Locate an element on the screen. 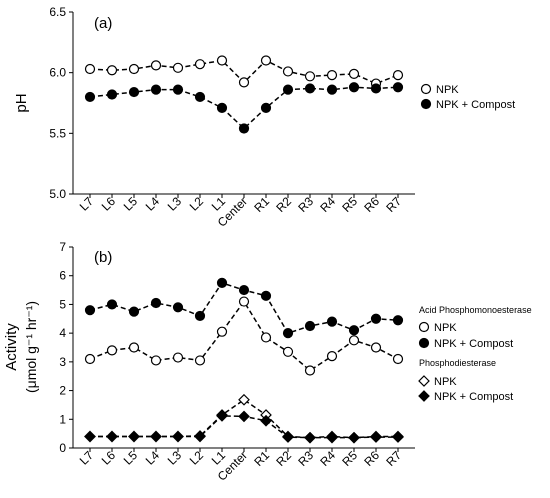 The image size is (550, 498). legend-acp-npk-compost-label: NPK + Compost is located at coordinates (473, 344).